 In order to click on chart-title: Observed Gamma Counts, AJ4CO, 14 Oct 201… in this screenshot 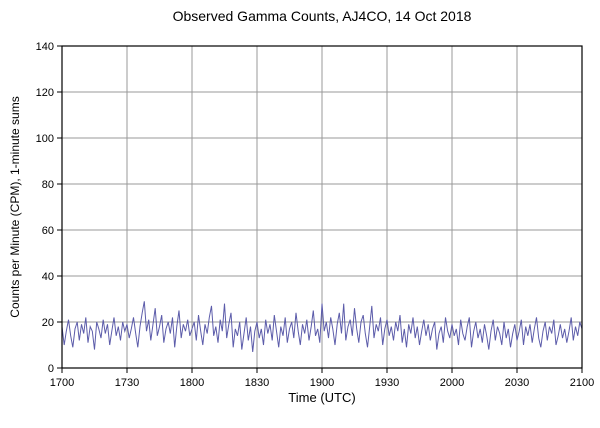, I will do `click(322, 16)`.